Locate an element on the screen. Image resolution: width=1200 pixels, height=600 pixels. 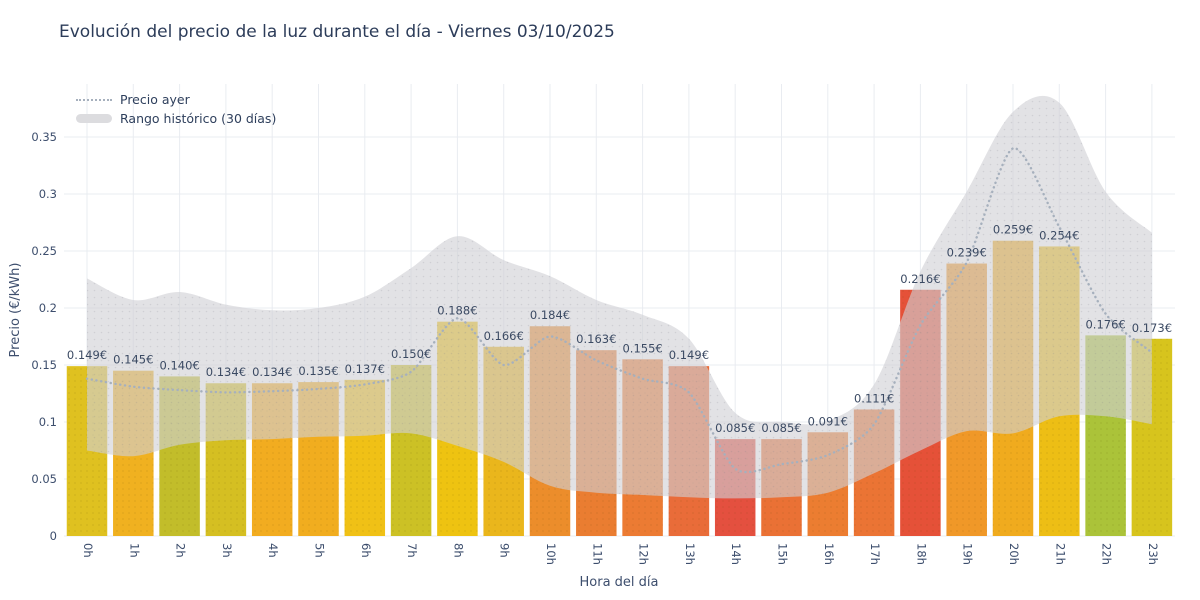
x-tick-label-5h: 5h is located at coordinates (320, 550).